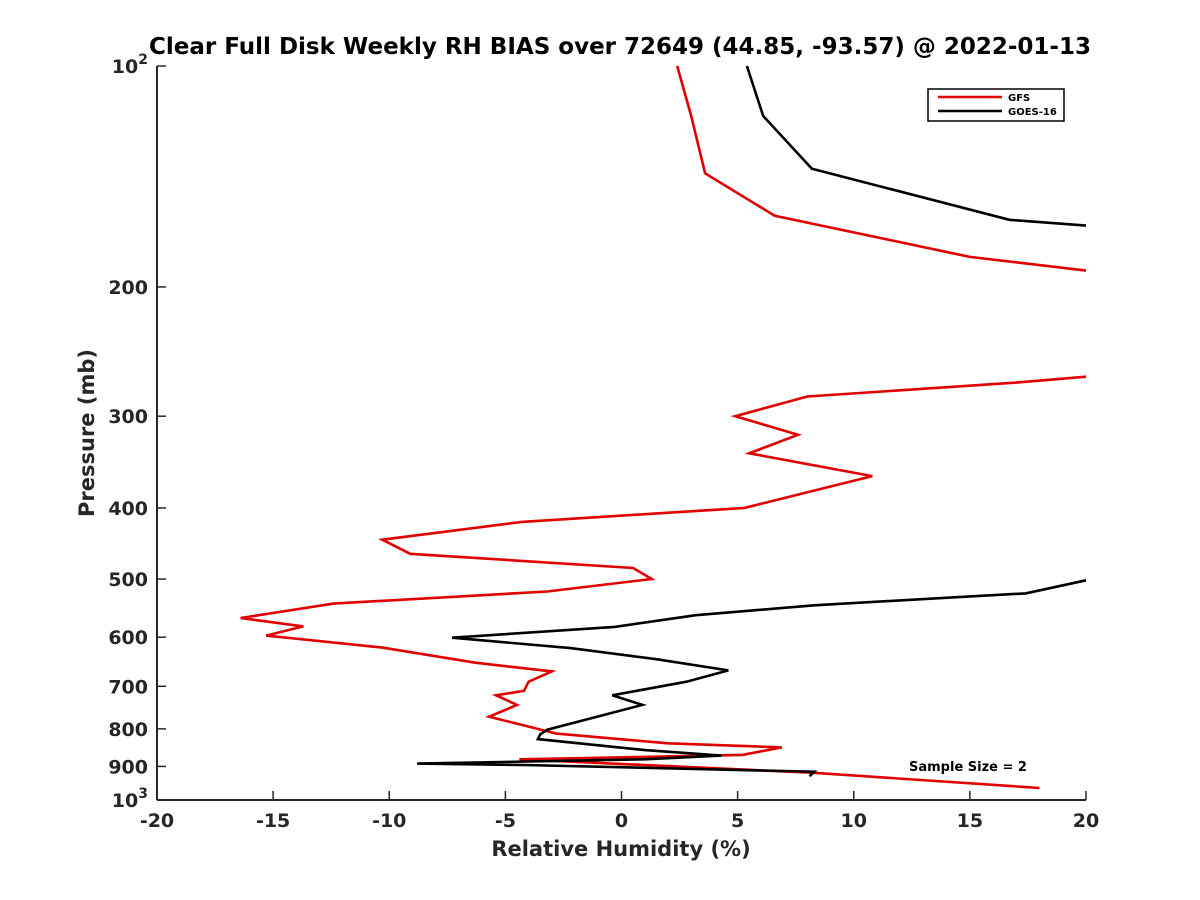  I want to click on legend: GFS GOES-16, so click(996, 105).